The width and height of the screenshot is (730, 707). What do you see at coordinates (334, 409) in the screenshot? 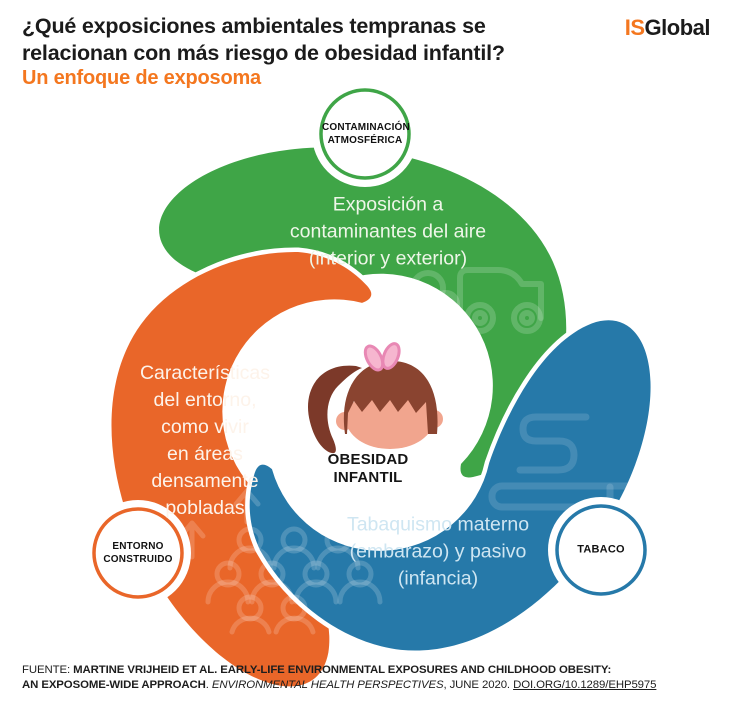
I see `ponytail` at bounding box center [334, 409].